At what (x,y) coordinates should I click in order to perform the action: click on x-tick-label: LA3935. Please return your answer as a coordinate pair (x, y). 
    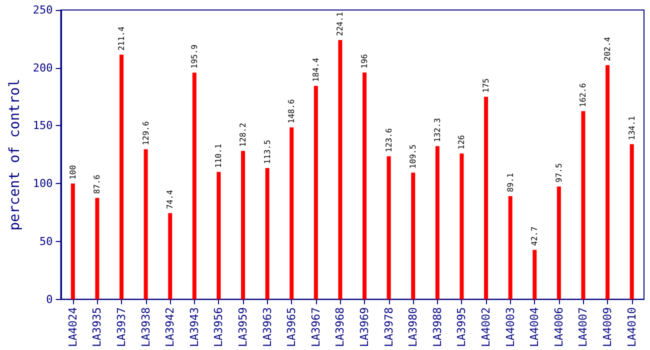
    Looking at the image, I should click on (97, 327).